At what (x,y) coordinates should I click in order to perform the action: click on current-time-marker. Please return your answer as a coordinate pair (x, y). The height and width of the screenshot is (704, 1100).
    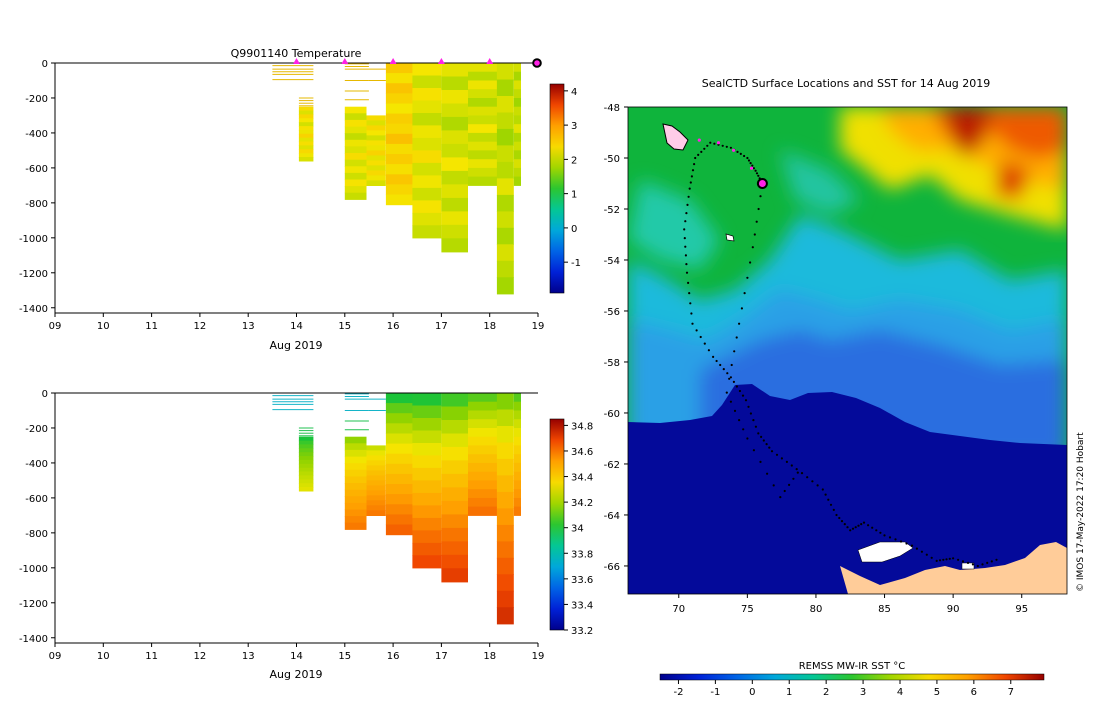
    Looking at the image, I should click on (537, 63).